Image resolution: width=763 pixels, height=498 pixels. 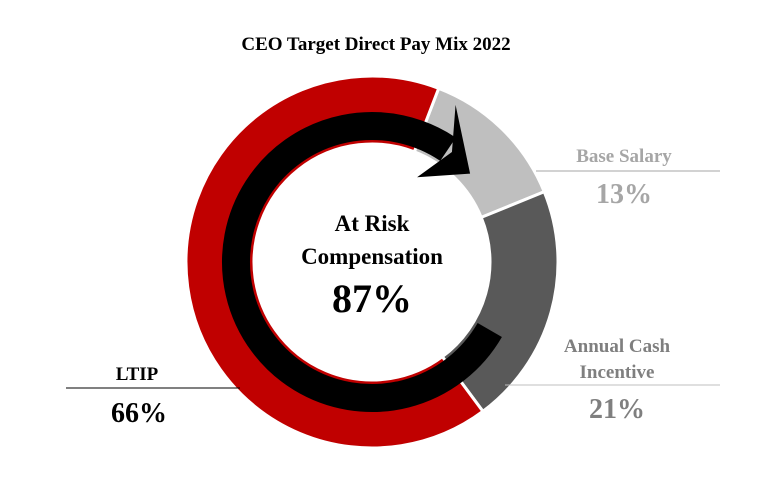 I want to click on center-label-line1: At Risk, so click(x=372, y=223).